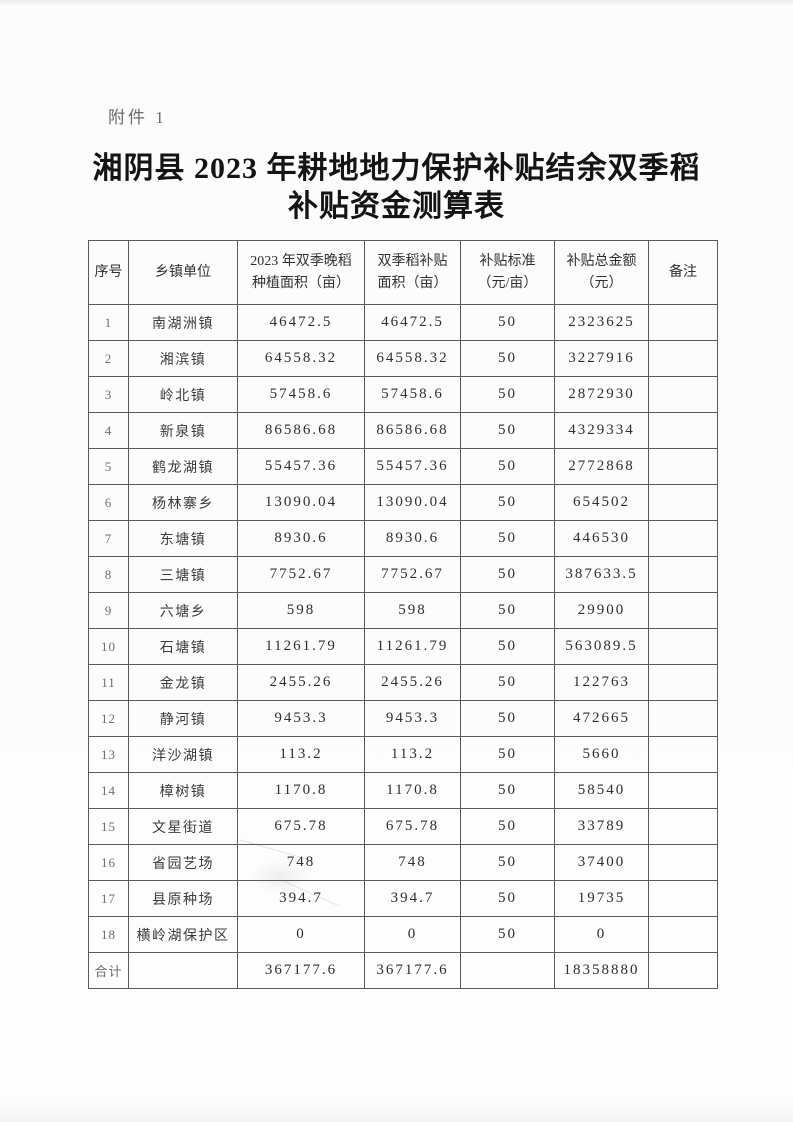 The width and height of the screenshot is (793, 1122). I want to click on total-amount: 18358880, so click(601, 970).